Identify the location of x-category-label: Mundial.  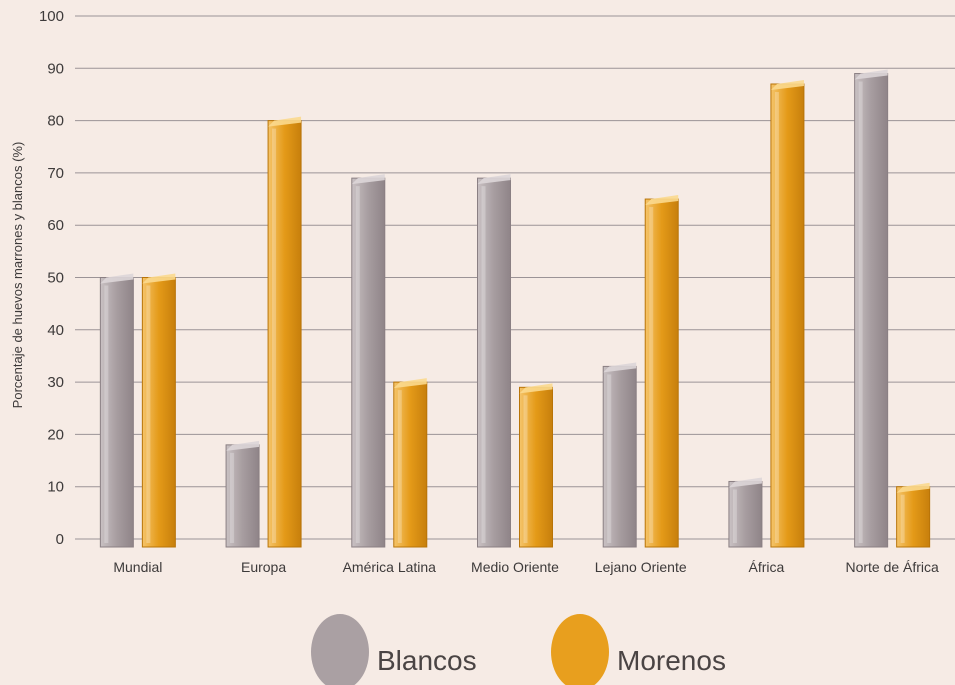
(137, 567).